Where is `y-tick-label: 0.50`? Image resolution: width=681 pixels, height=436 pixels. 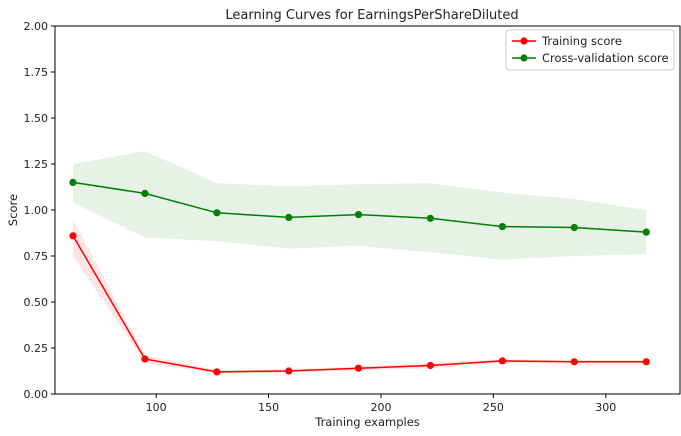 y-tick-label: 0.50 is located at coordinates (36, 302).